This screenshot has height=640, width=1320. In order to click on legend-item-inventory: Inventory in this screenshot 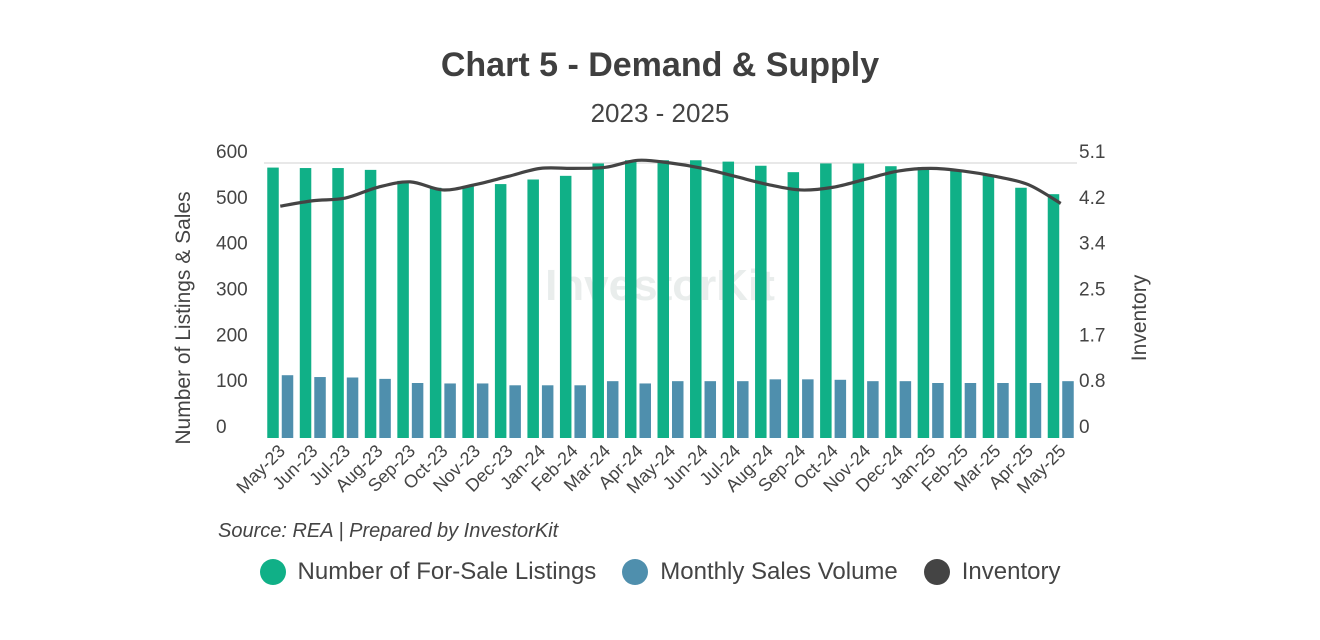, I will do `click(992, 572)`.